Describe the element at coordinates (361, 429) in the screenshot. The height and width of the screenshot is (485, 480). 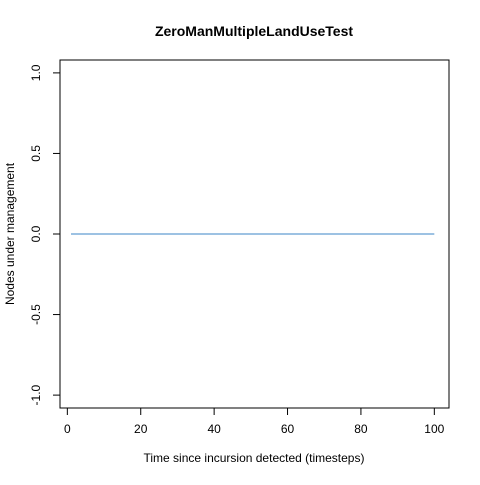
I see `x-tick-label: 80` at that location.